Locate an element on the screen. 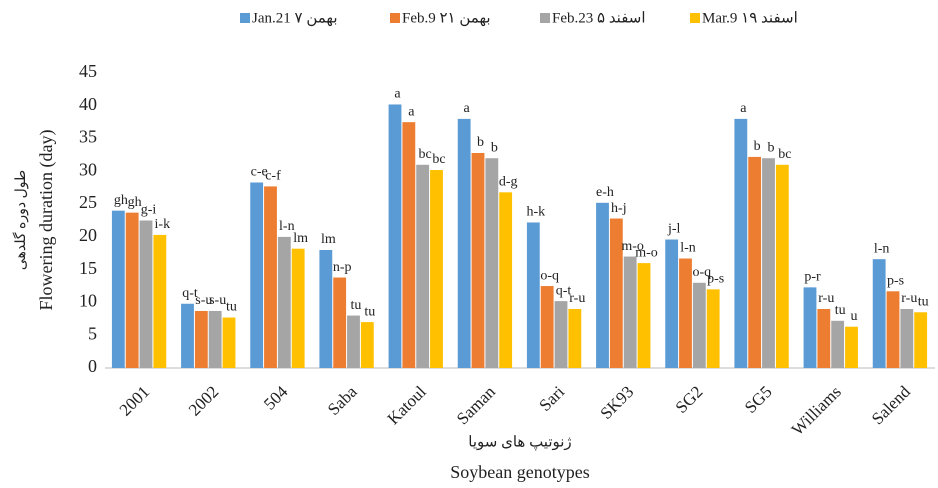 Image resolution: width=938 pixels, height=488 pixels. x-tick-label: SG2 is located at coordinates (689, 399).